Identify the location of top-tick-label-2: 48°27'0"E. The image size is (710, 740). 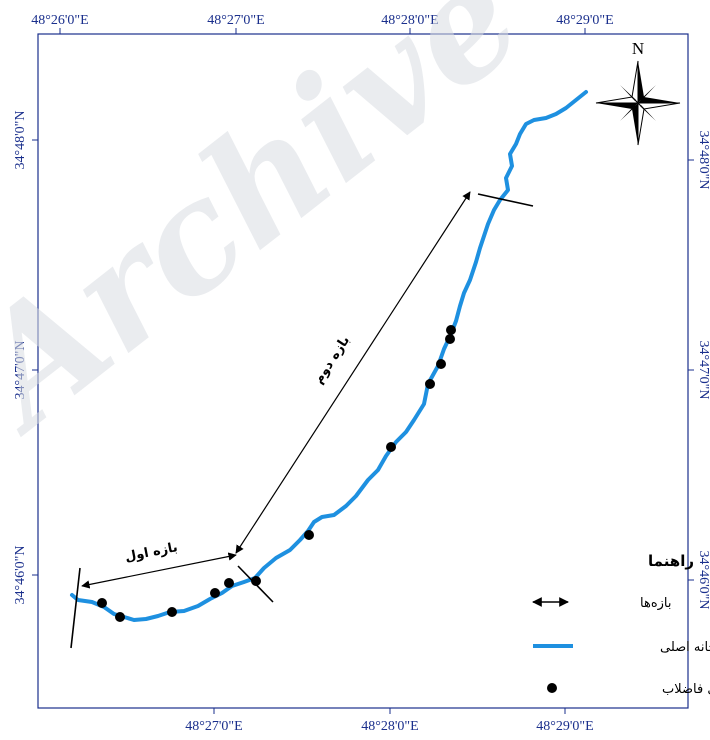
(235, 20).